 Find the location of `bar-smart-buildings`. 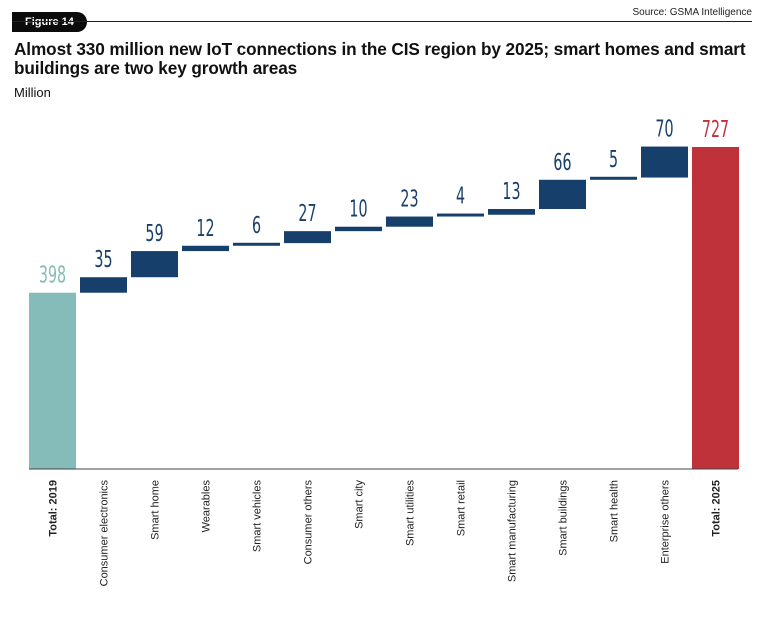

bar-smart-buildings is located at coordinates (562, 194).